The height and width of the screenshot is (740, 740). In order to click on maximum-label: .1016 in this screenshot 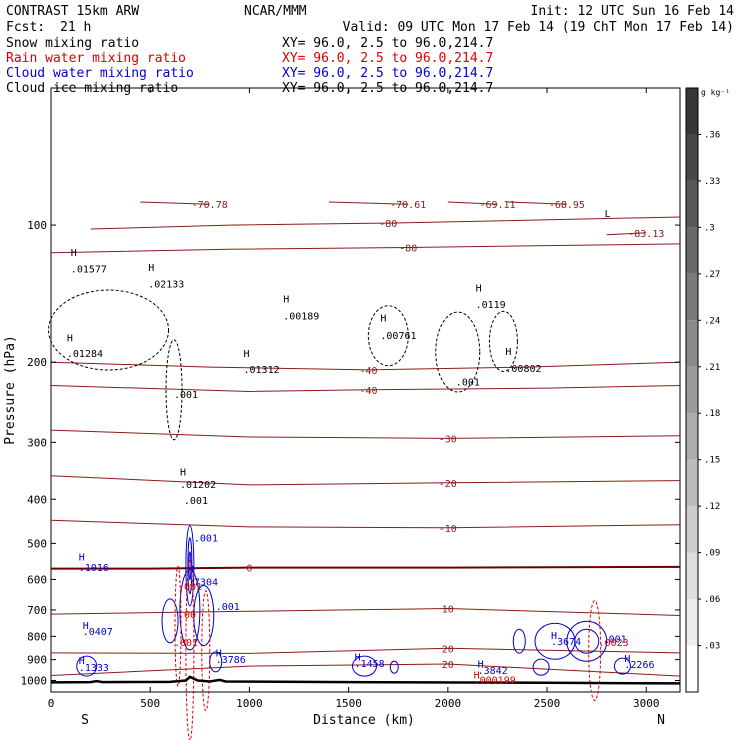, I will do `click(94, 568)`.